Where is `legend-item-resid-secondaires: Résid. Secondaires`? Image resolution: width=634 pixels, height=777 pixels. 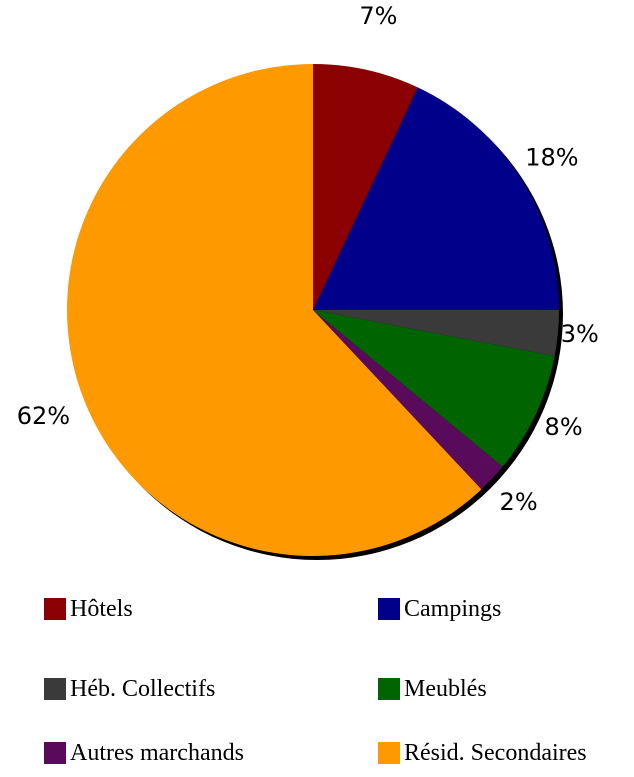 legend-item-resid-secondaires: Résid. Secondaires is located at coordinates (482, 753).